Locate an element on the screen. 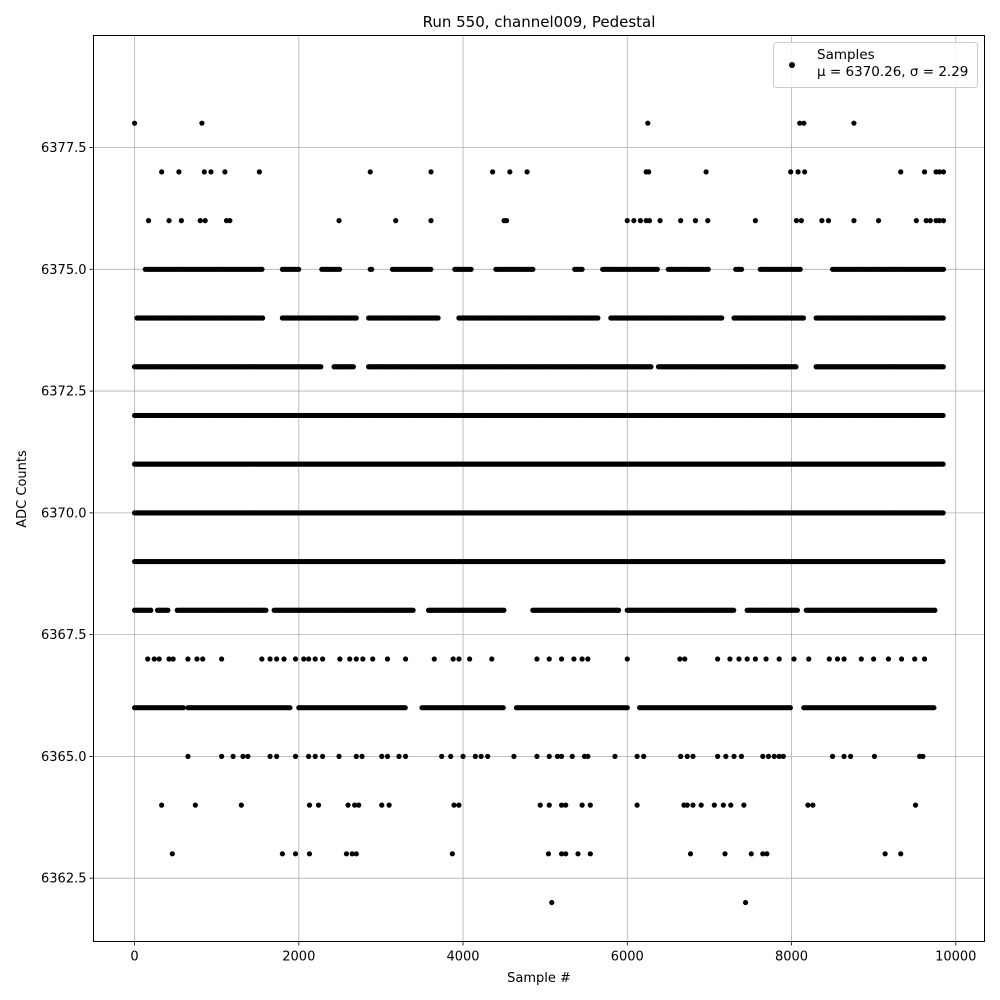 The width and height of the screenshot is (1000, 1000). x-tick-label: 8000 is located at coordinates (791, 957).